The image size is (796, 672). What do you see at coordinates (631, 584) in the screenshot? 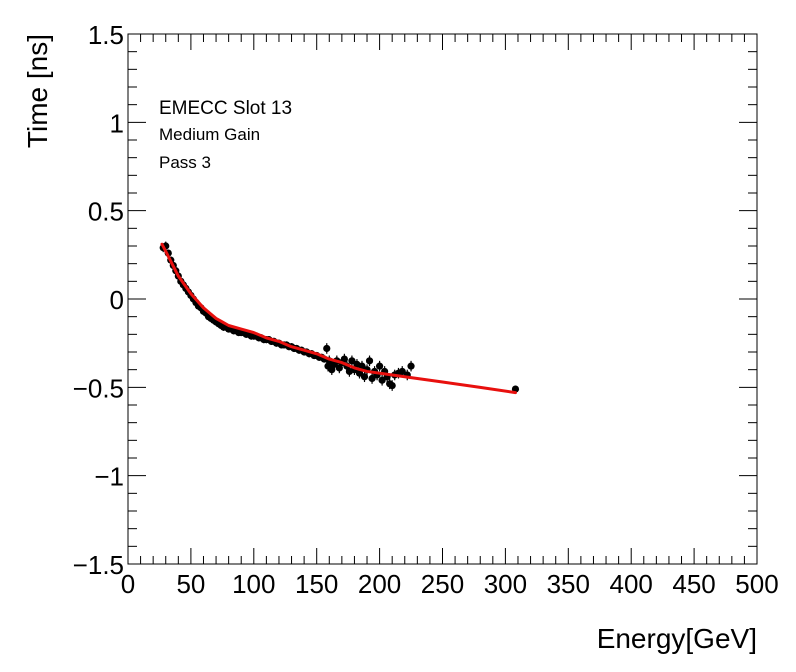
I see `x-tick-label: 400` at bounding box center [631, 584].